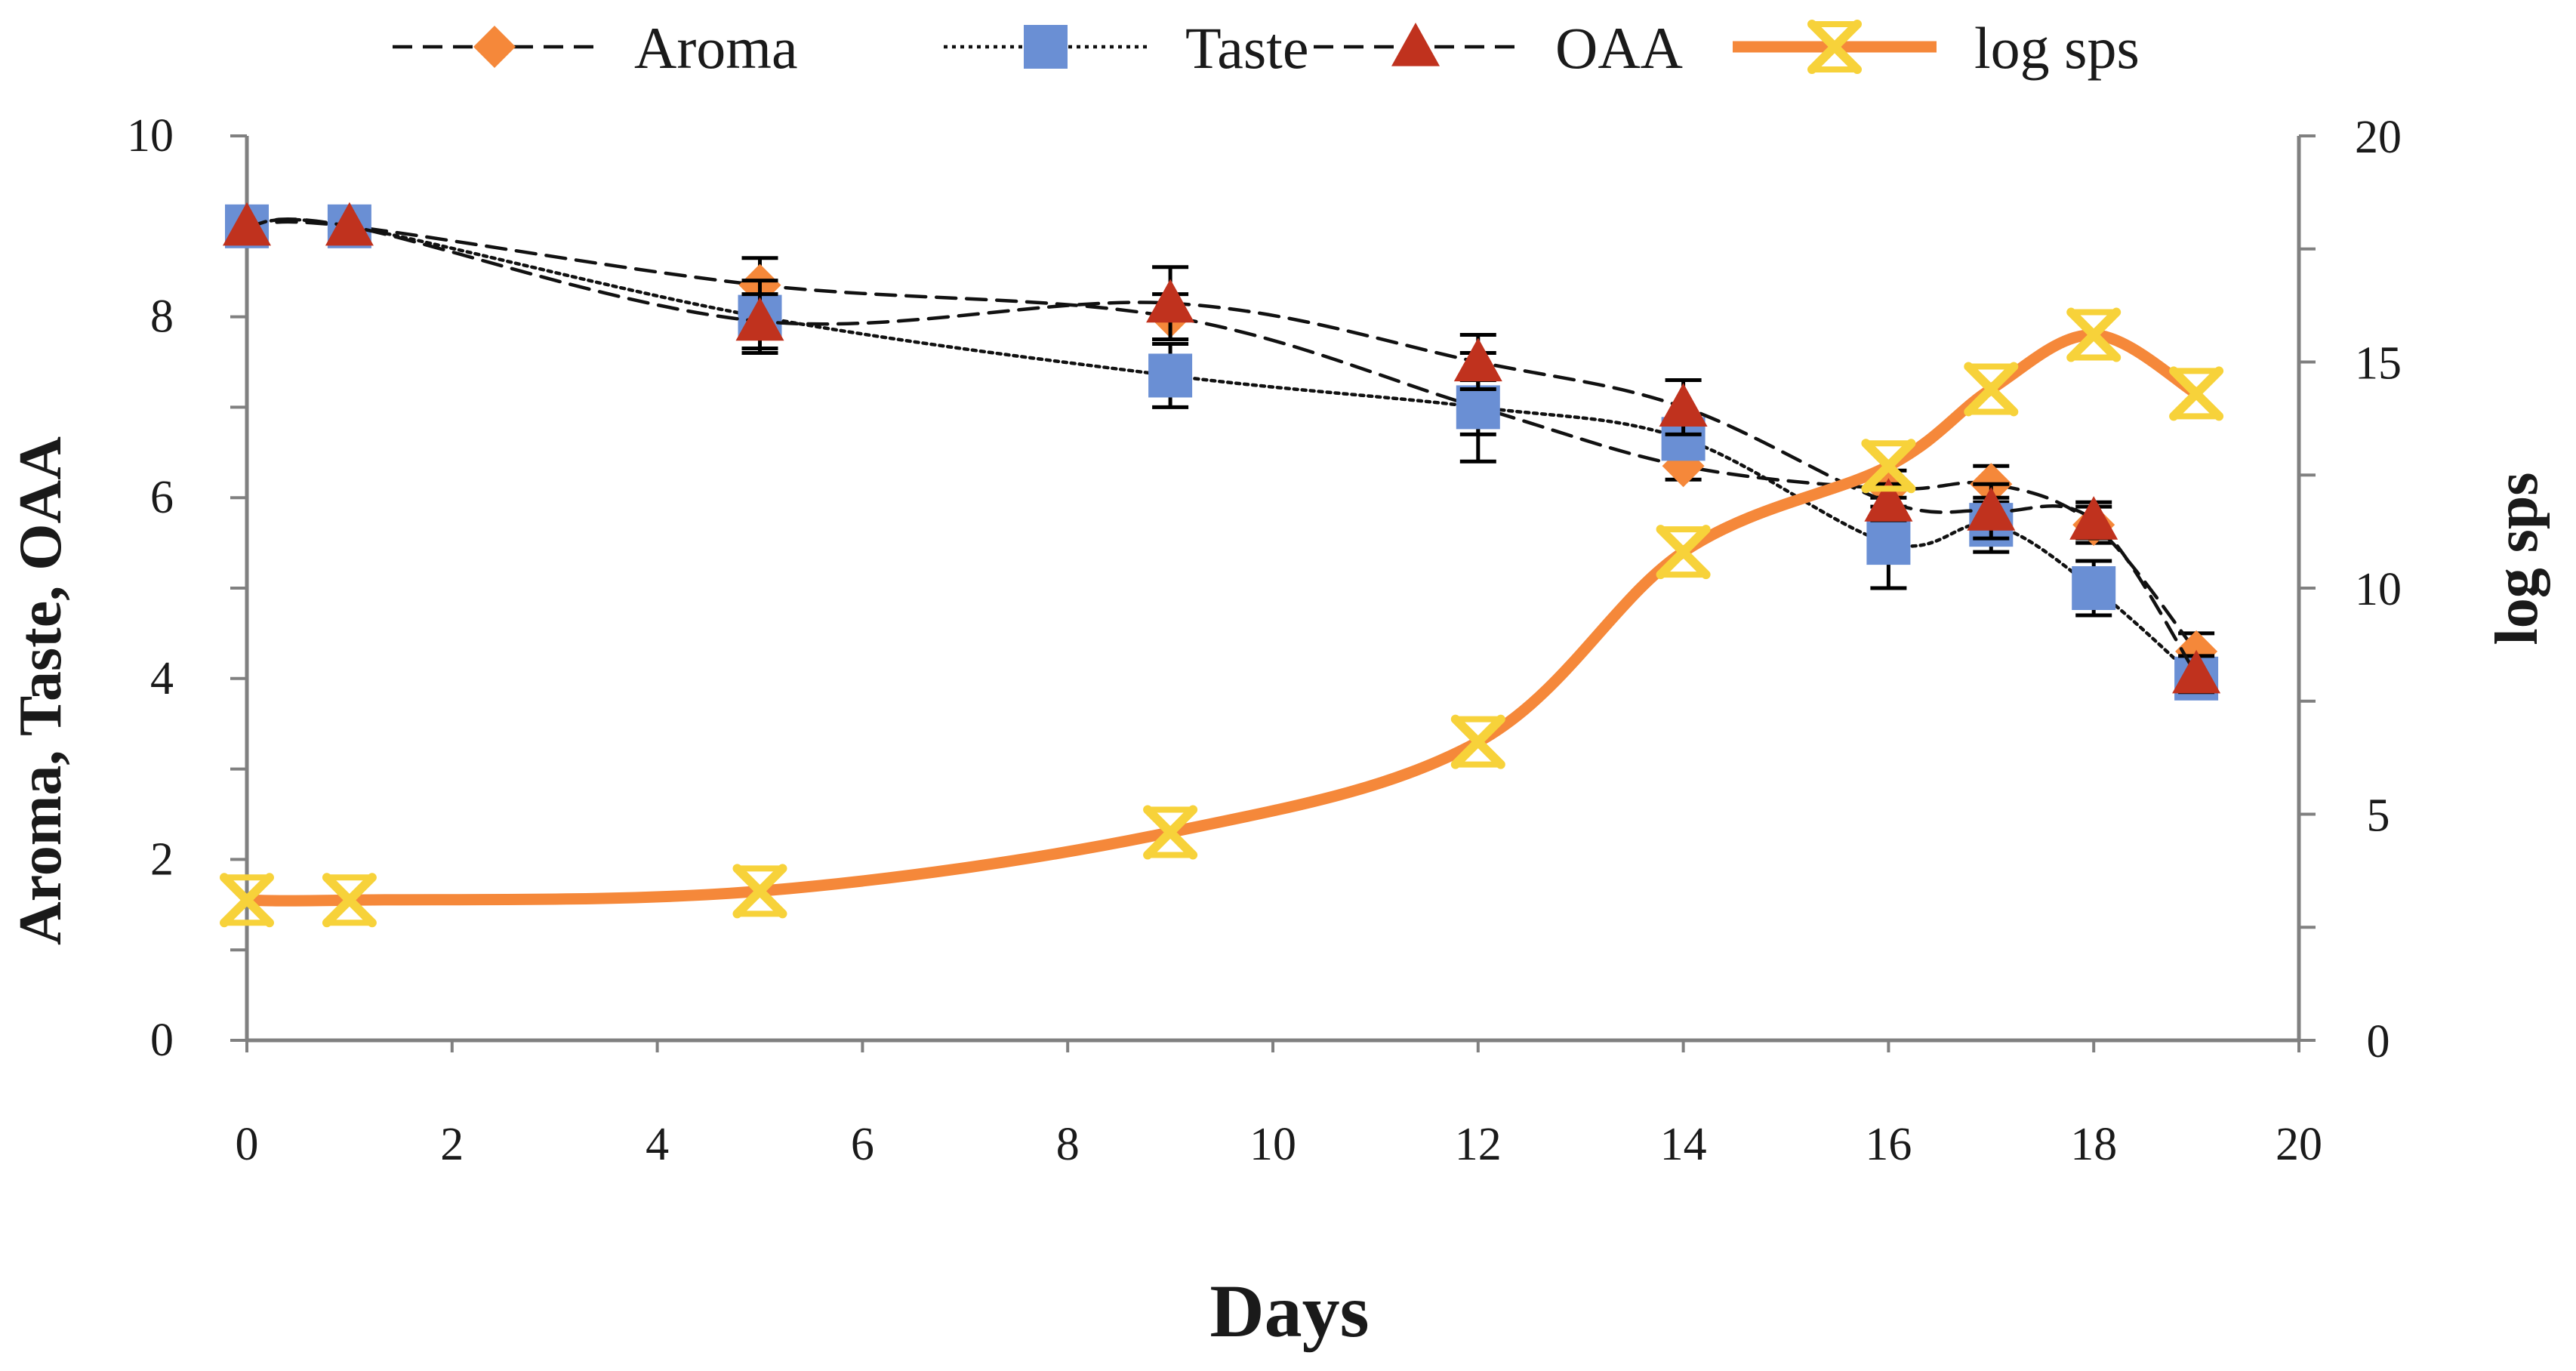 Image resolution: width=2576 pixels, height=1371 pixels. Describe the element at coordinates (2299, 1145) in the screenshot. I see `x-tick-label: 20` at that location.